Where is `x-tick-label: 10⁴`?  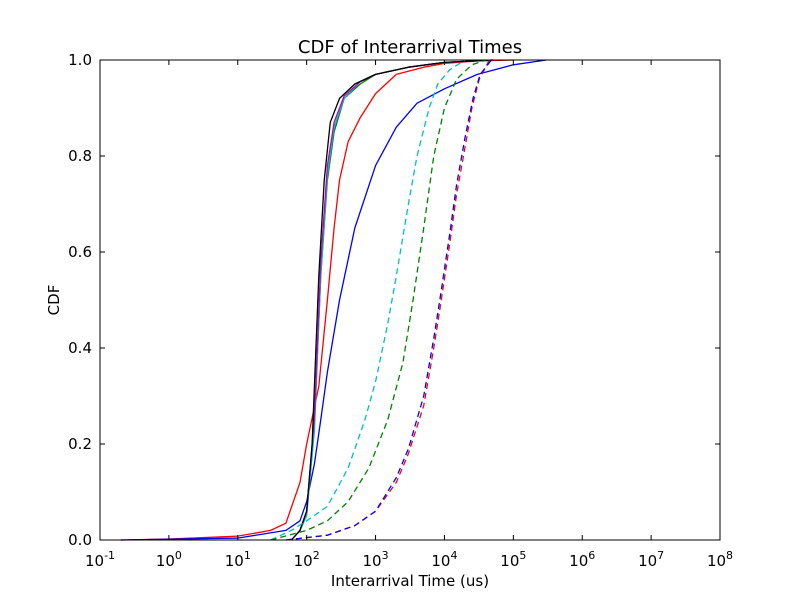 x-tick-label: 10⁴ is located at coordinates (444, 559).